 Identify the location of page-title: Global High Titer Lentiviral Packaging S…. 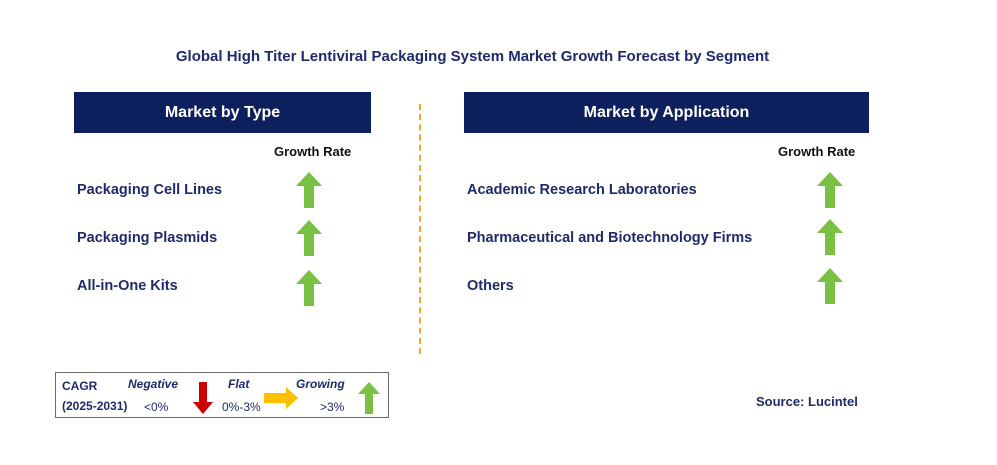
(472, 56).